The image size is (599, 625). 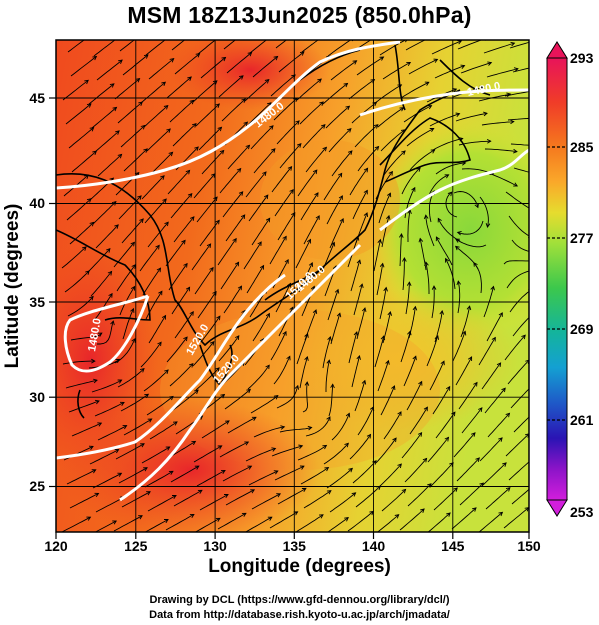 What do you see at coordinates (295, 546) in the screenshot?
I see `x-tick-label: 135` at bounding box center [295, 546].